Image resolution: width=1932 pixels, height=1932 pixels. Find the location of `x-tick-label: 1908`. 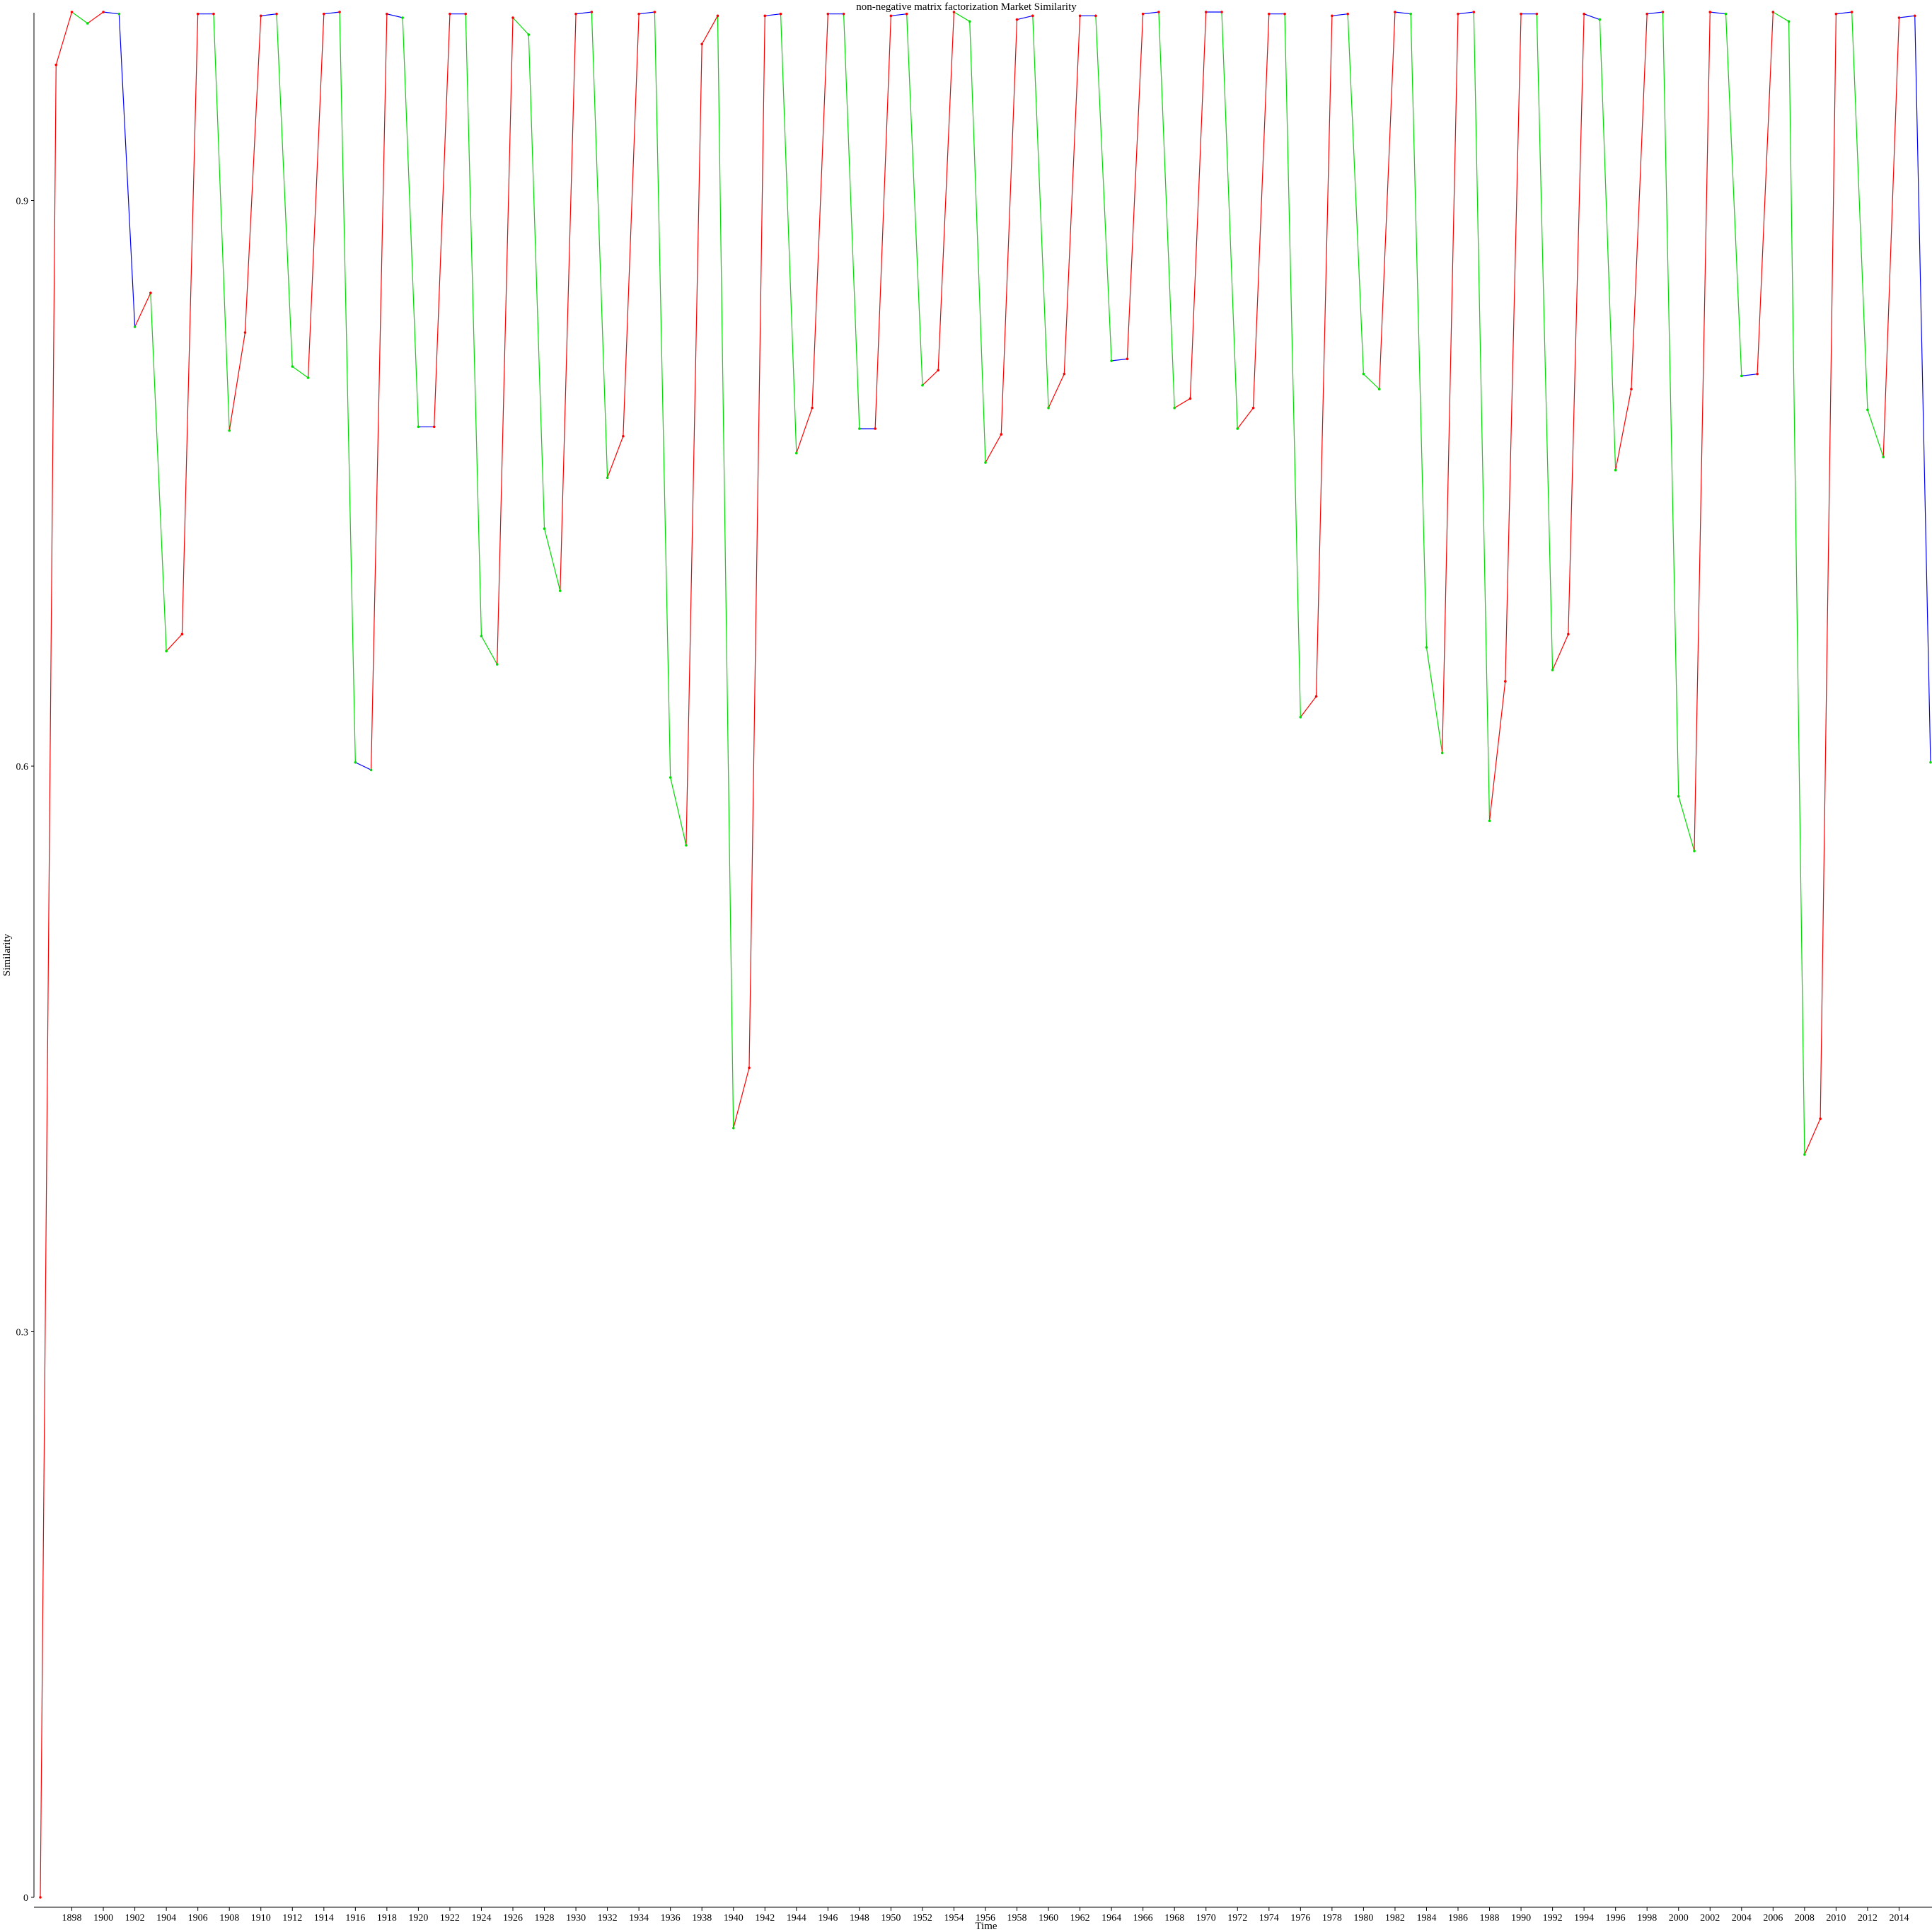

x-tick-label: 1908 is located at coordinates (229, 1918).